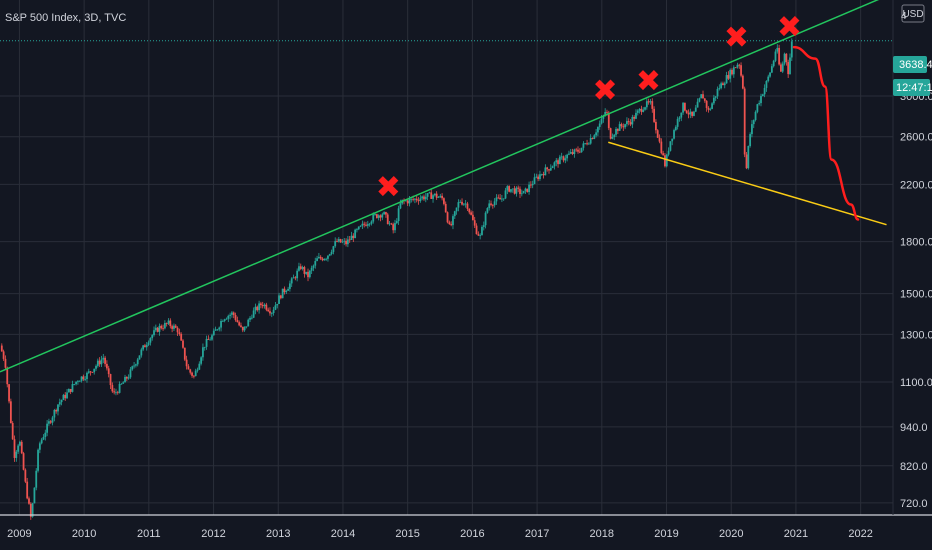  What do you see at coordinates (860, 534) in the screenshot?
I see `x-tick-label: 2022` at bounding box center [860, 534].